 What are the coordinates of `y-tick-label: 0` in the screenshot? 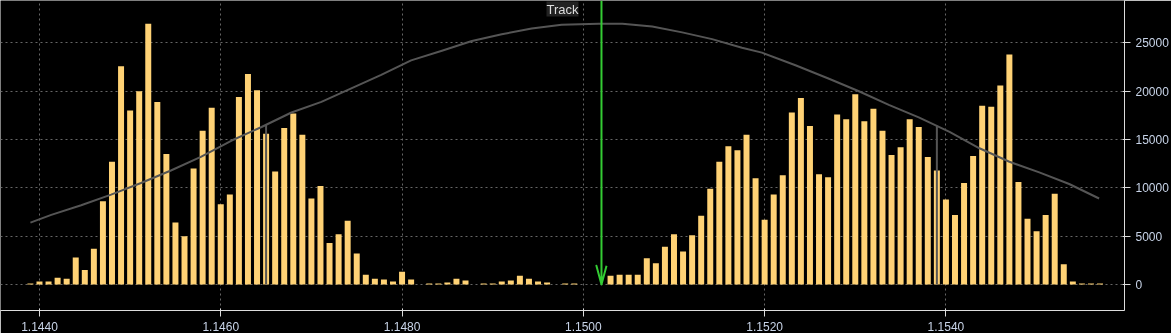 It's located at (1139, 284).